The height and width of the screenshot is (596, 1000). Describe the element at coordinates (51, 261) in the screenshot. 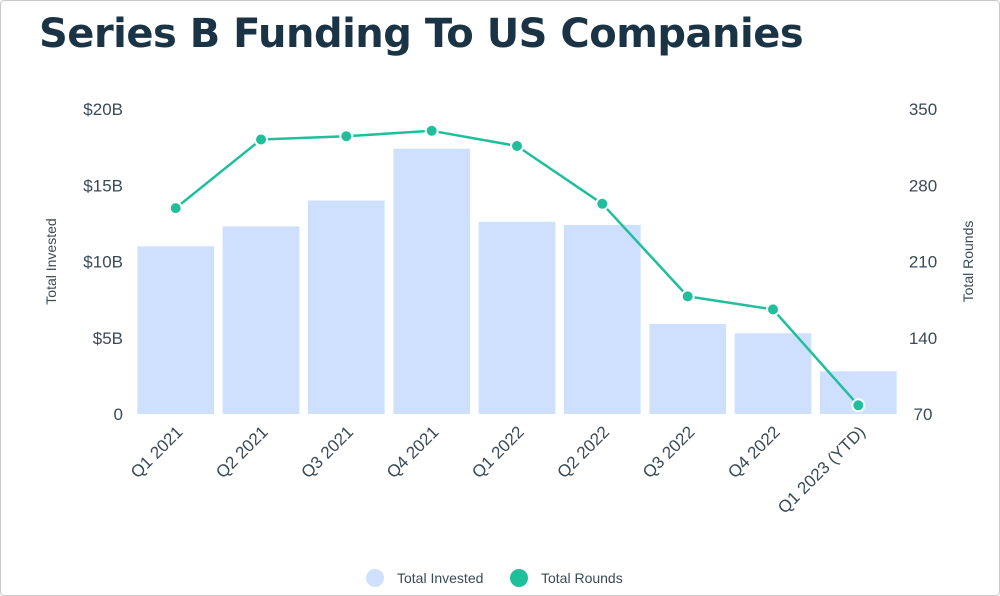

I see `left-axis-title: Total Invested` at that location.